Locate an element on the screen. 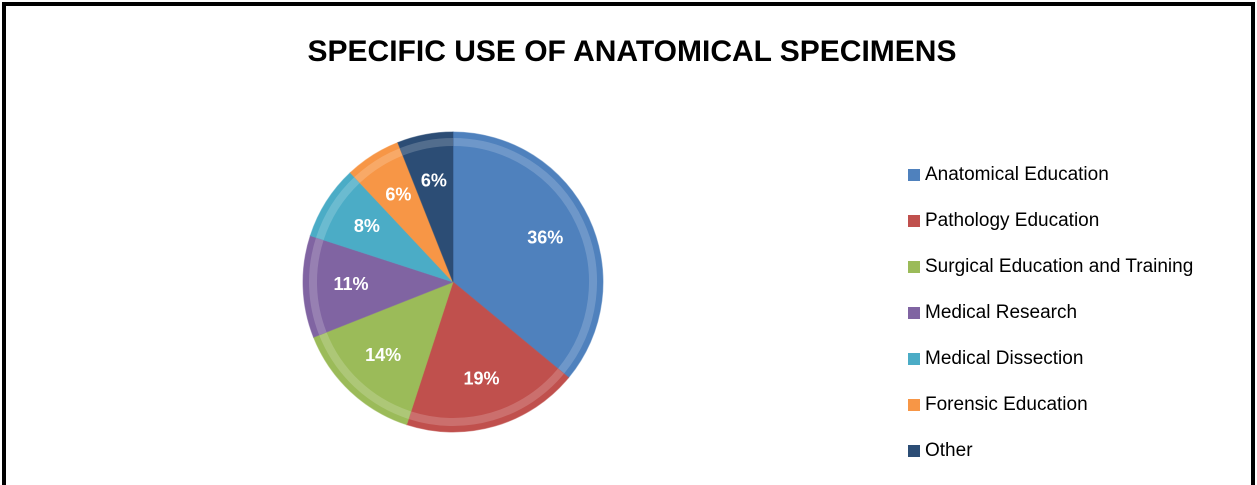  legend-label: Medical Dissection is located at coordinates (1004, 358).